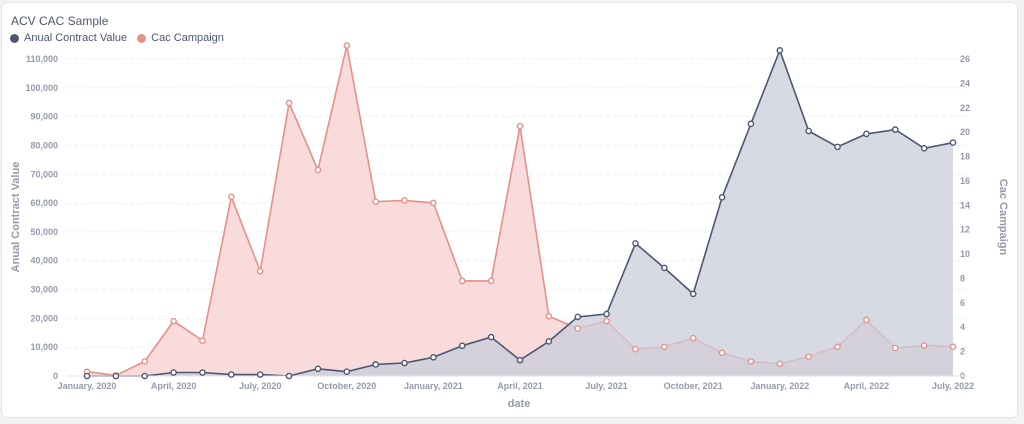 The height and width of the screenshot is (424, 1024). Describe the element at coordinates (260, 386) in the screenshot. I see `x-tick-label: July, 2020` at that location.